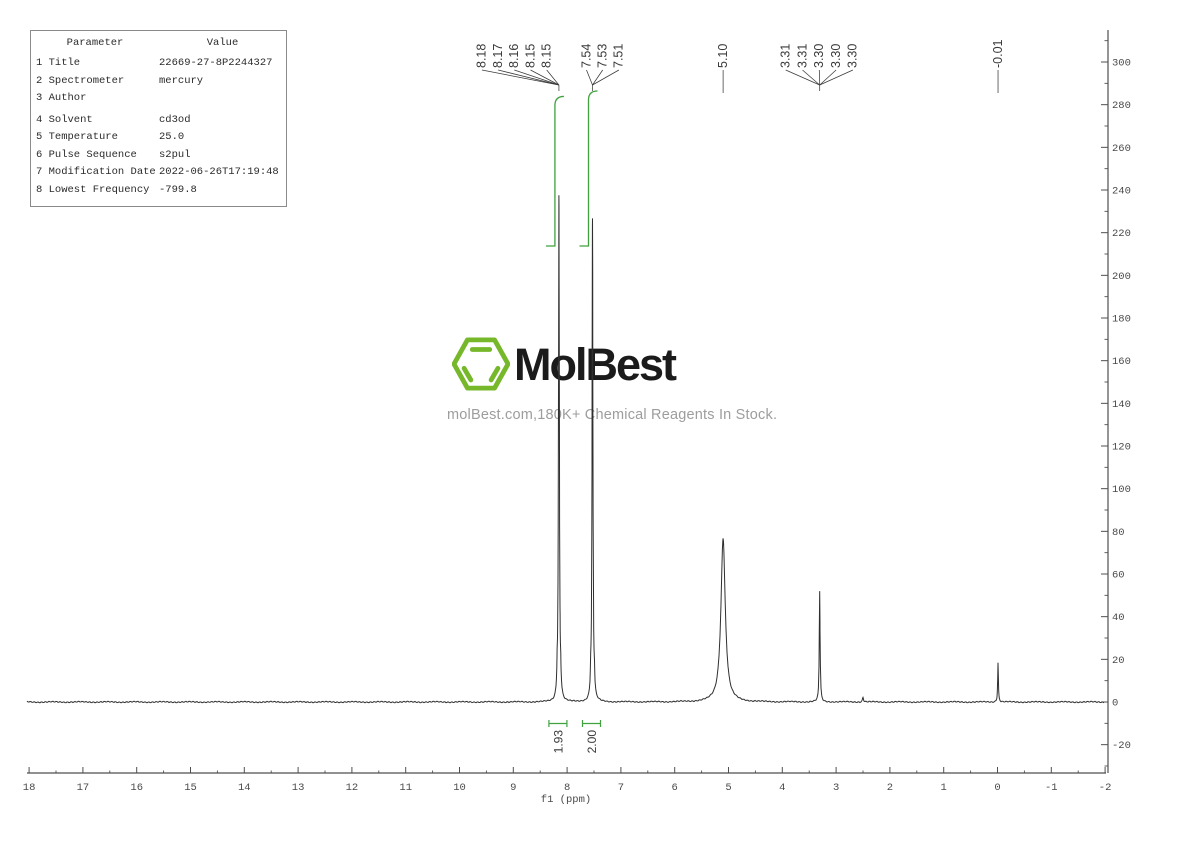 The width and height of the screenshot is (1190, 841). What do you see at coordinates (1051, 788) in the screenshot?
I see `svg-text: -1` at bounding box center [1051, 788].